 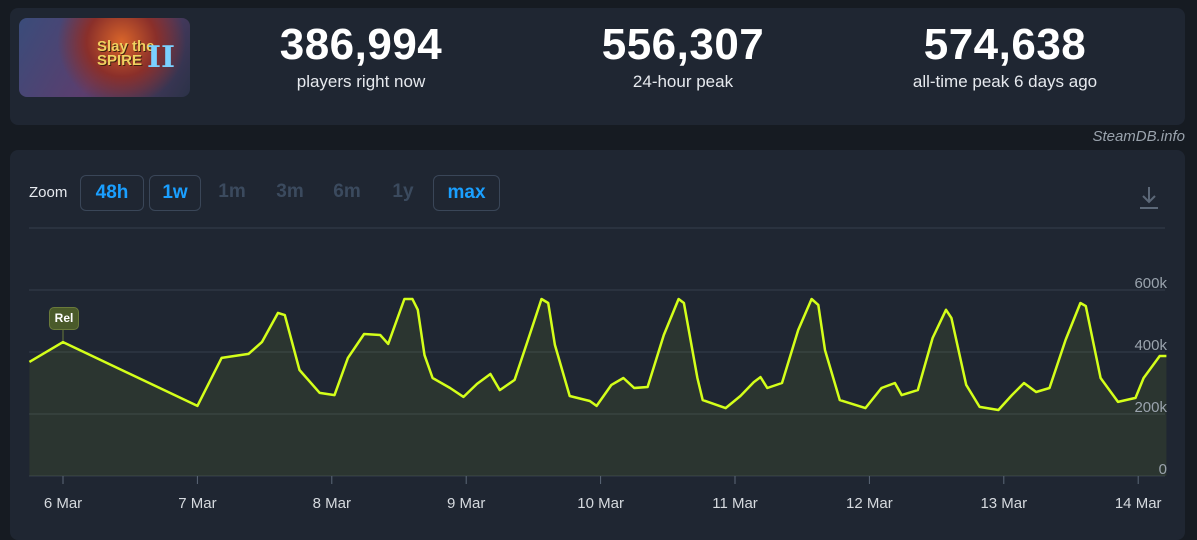 What do you see at coordinates (112, 193) in the screenshot?
I see `zoom-48h-button: 48h` at bounding box center [112, 193].